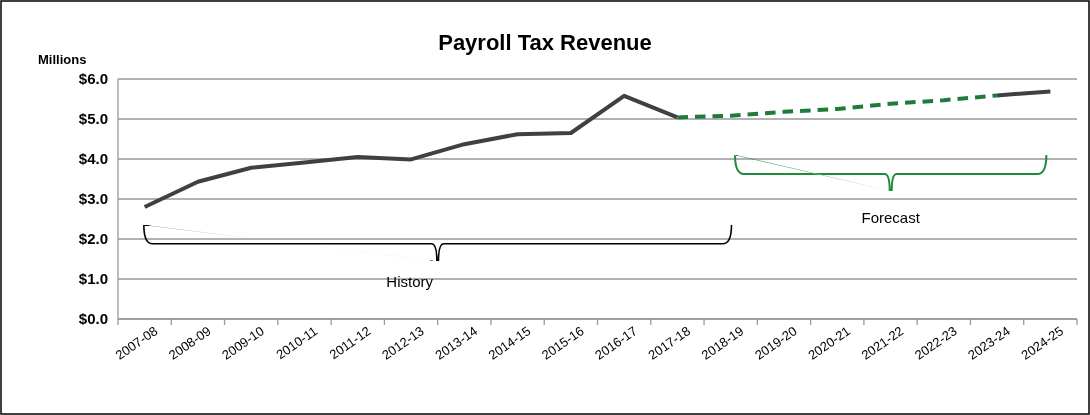  Describe the element at coordinates (545, 42) in the screenshot. I see `chart-title: Payroll Tax Revenue` at that location.